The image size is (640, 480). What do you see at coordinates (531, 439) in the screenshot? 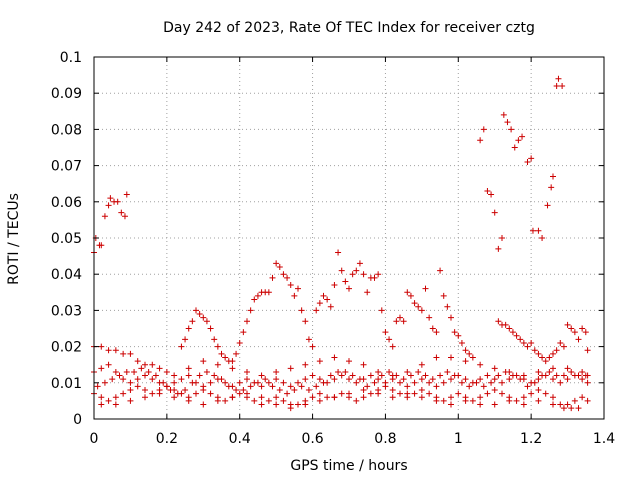
I see `x-tick-label: 1.2` at bounding box center [531, 439].